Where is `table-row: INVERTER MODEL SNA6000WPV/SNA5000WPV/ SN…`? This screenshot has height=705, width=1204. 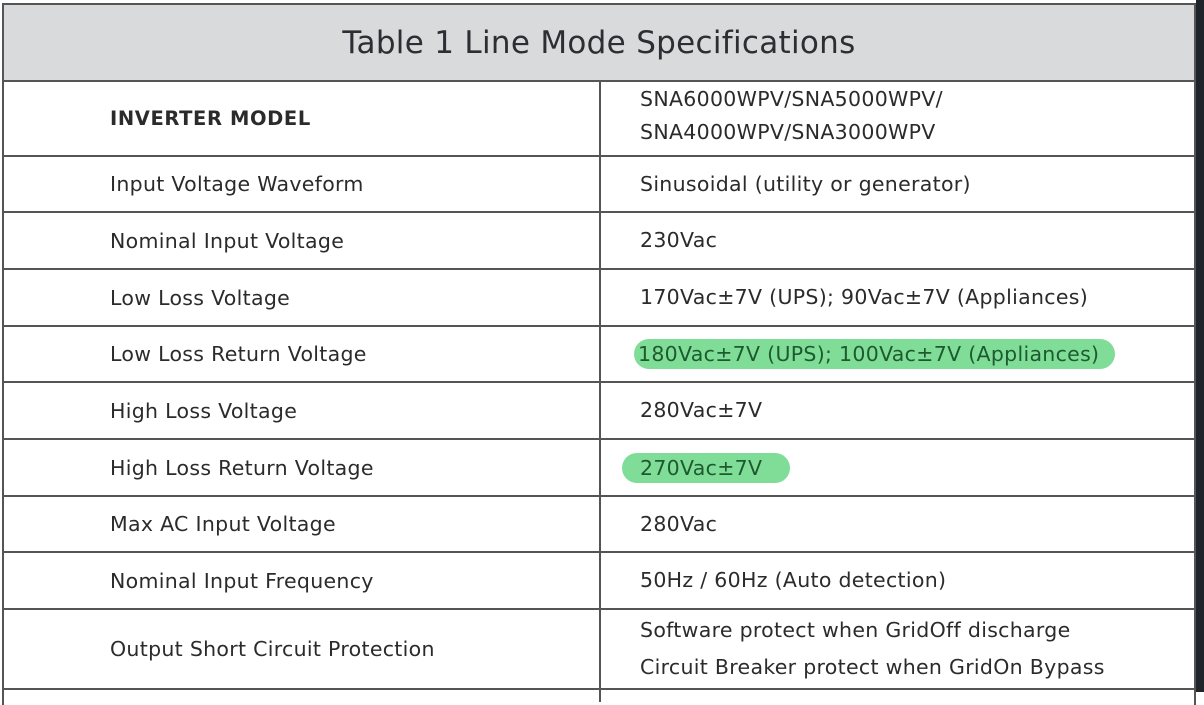 table-row: INVERTER MODEL SNA6000WPV/SNA5000WPV/ SN… is located at coordinates (599, 119).